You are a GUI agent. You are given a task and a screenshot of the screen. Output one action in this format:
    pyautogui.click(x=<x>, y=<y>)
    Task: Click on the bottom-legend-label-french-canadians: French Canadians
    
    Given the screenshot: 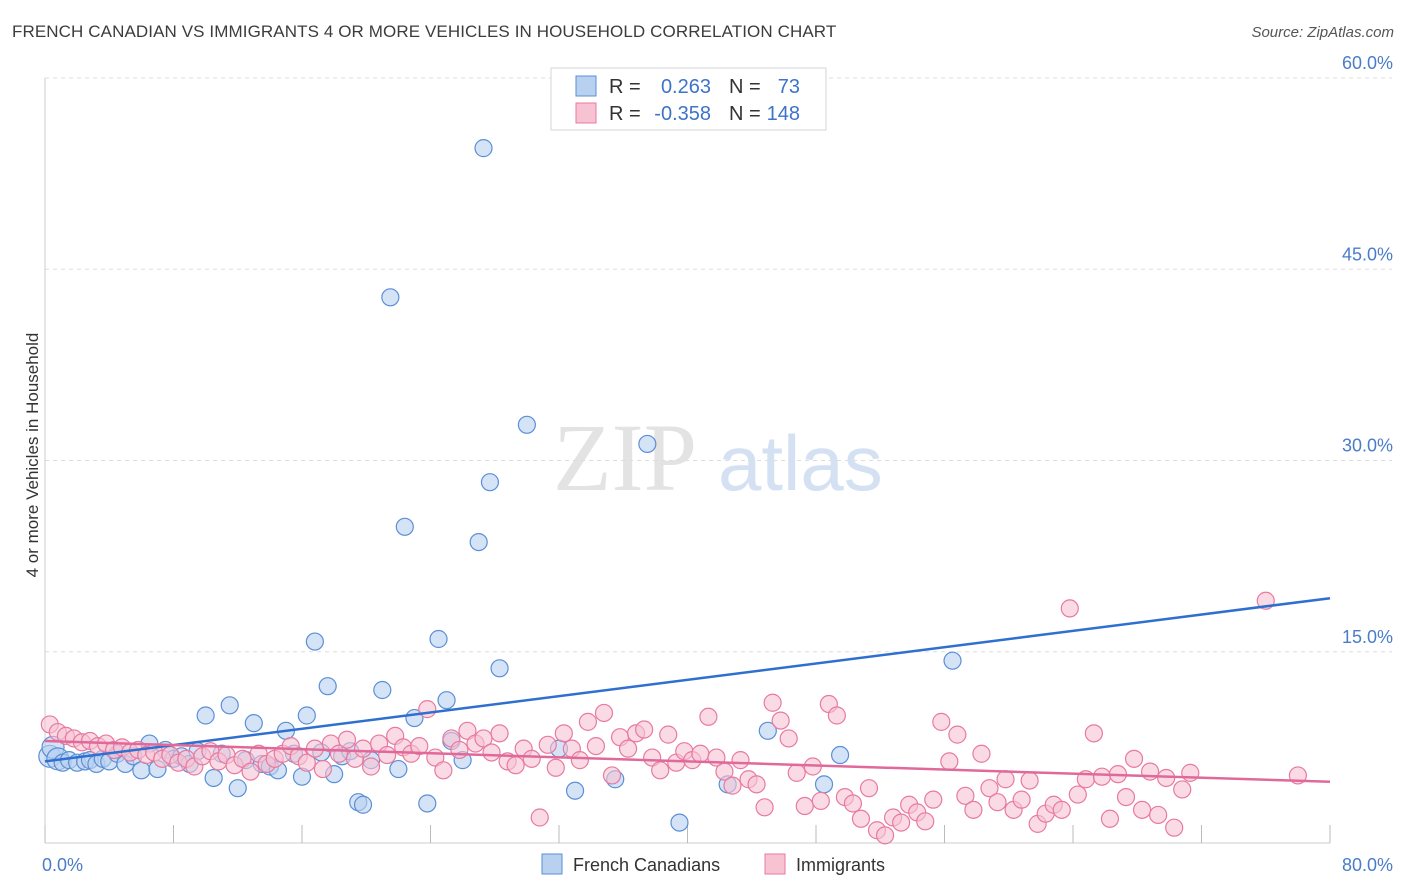 What is the action you would take?
    pyautogui.click(x=646, y=865)
    